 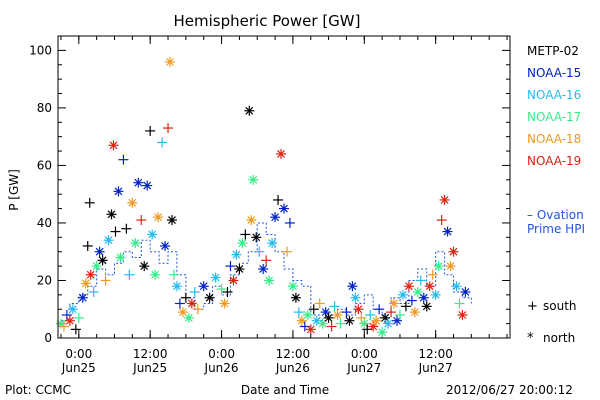 I want to click on legend-marker-label: south, so click(x=560, y=306).